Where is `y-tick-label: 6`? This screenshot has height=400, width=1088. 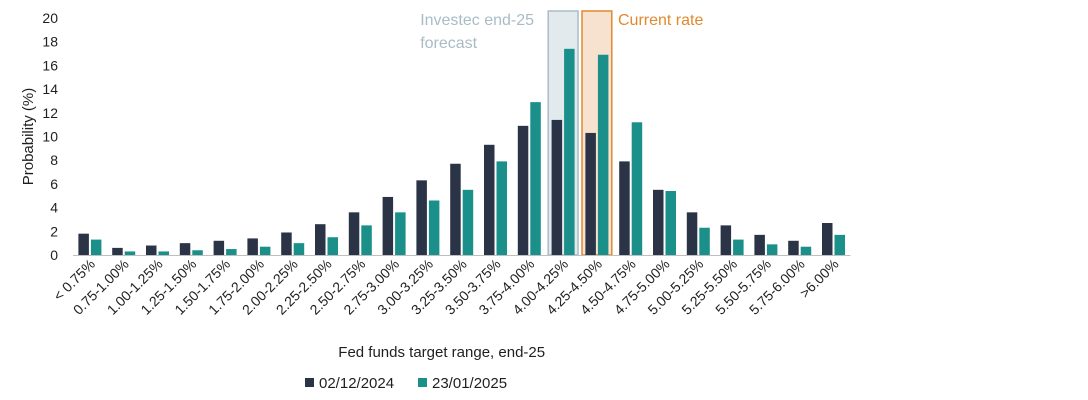
y-tick-label: 6 is located at coordinates (54, 184).